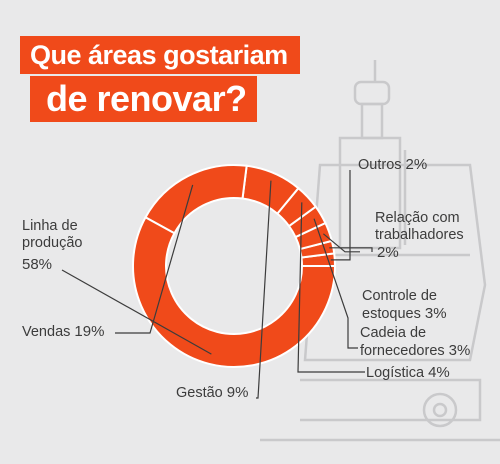 Image resolution: width=500 pixels, height=464 pixels. I want to click on label-linha-name-line2: produção, so click(52, 243).